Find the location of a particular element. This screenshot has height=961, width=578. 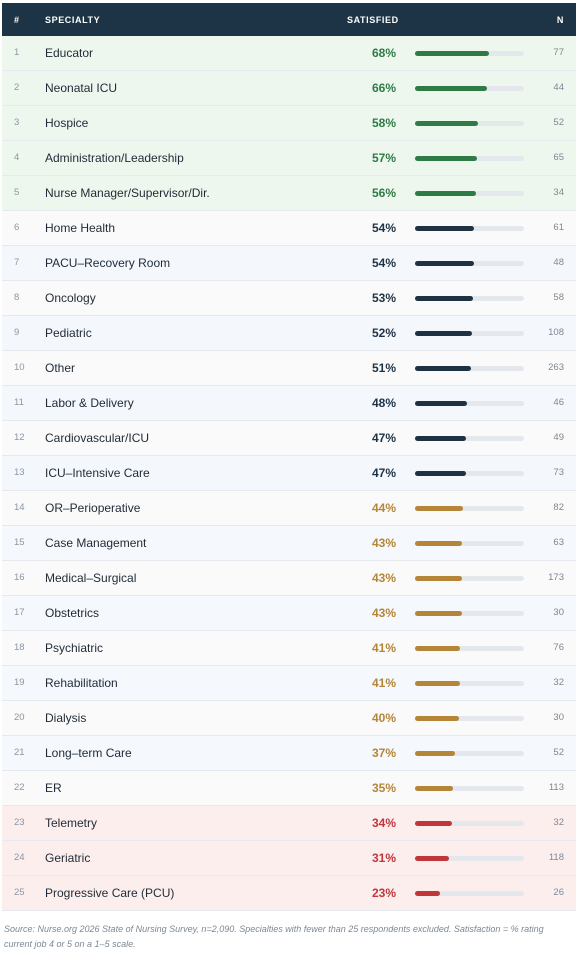

table-row: 13 ICU–Intensive Care 47% 73 is located at coordinates (289, 473).